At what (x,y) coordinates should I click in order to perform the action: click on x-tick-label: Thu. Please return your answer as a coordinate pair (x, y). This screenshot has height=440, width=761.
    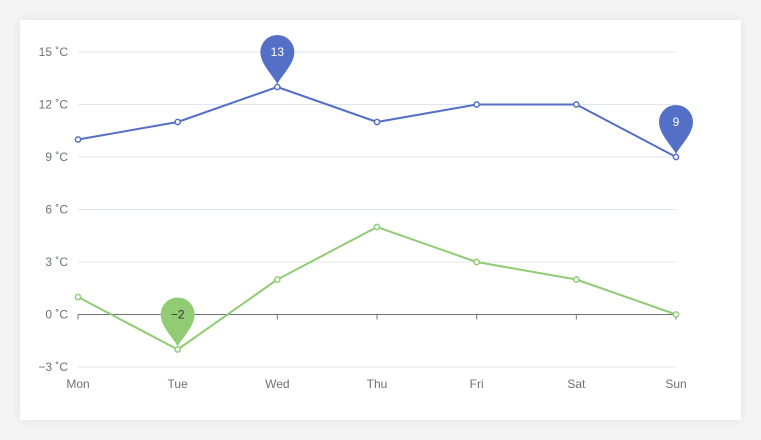
    Looking at the image, I should click on (377, 384).